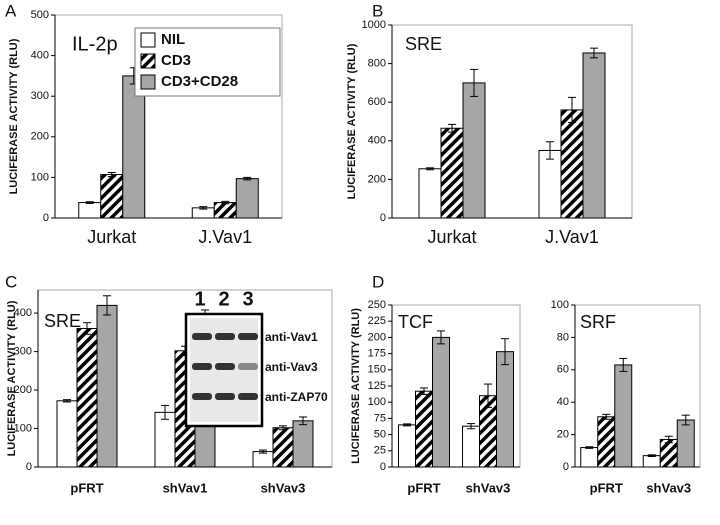  What do you see at coordinates (563, 337) in the screenshot?
I see `y-tick-label: 80` at bounding box center [563, 337].